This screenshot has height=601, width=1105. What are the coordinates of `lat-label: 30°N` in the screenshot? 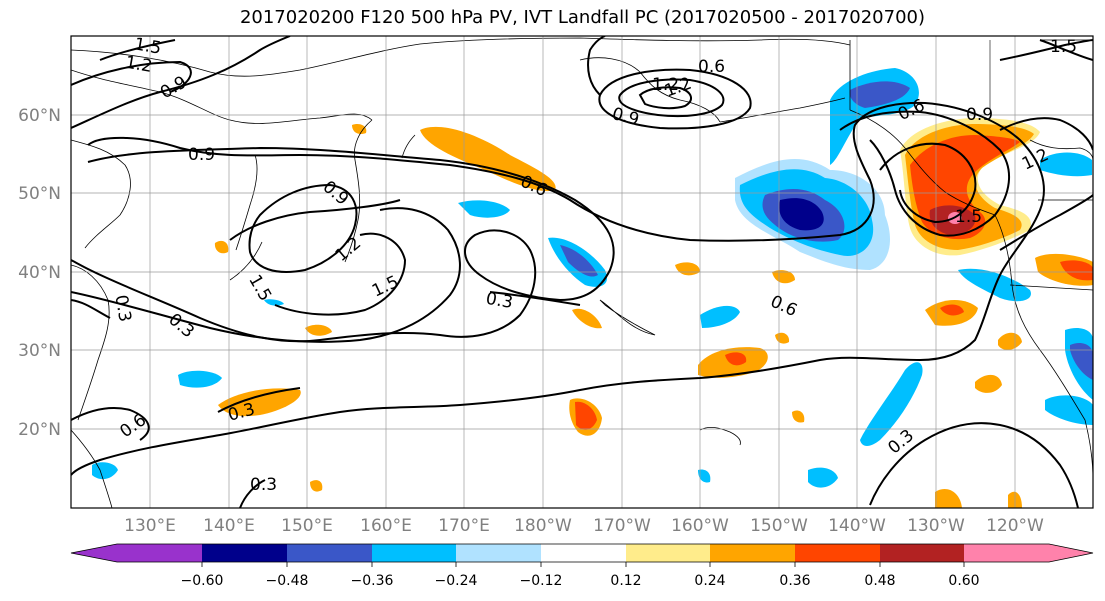 It's located at (39, 351).